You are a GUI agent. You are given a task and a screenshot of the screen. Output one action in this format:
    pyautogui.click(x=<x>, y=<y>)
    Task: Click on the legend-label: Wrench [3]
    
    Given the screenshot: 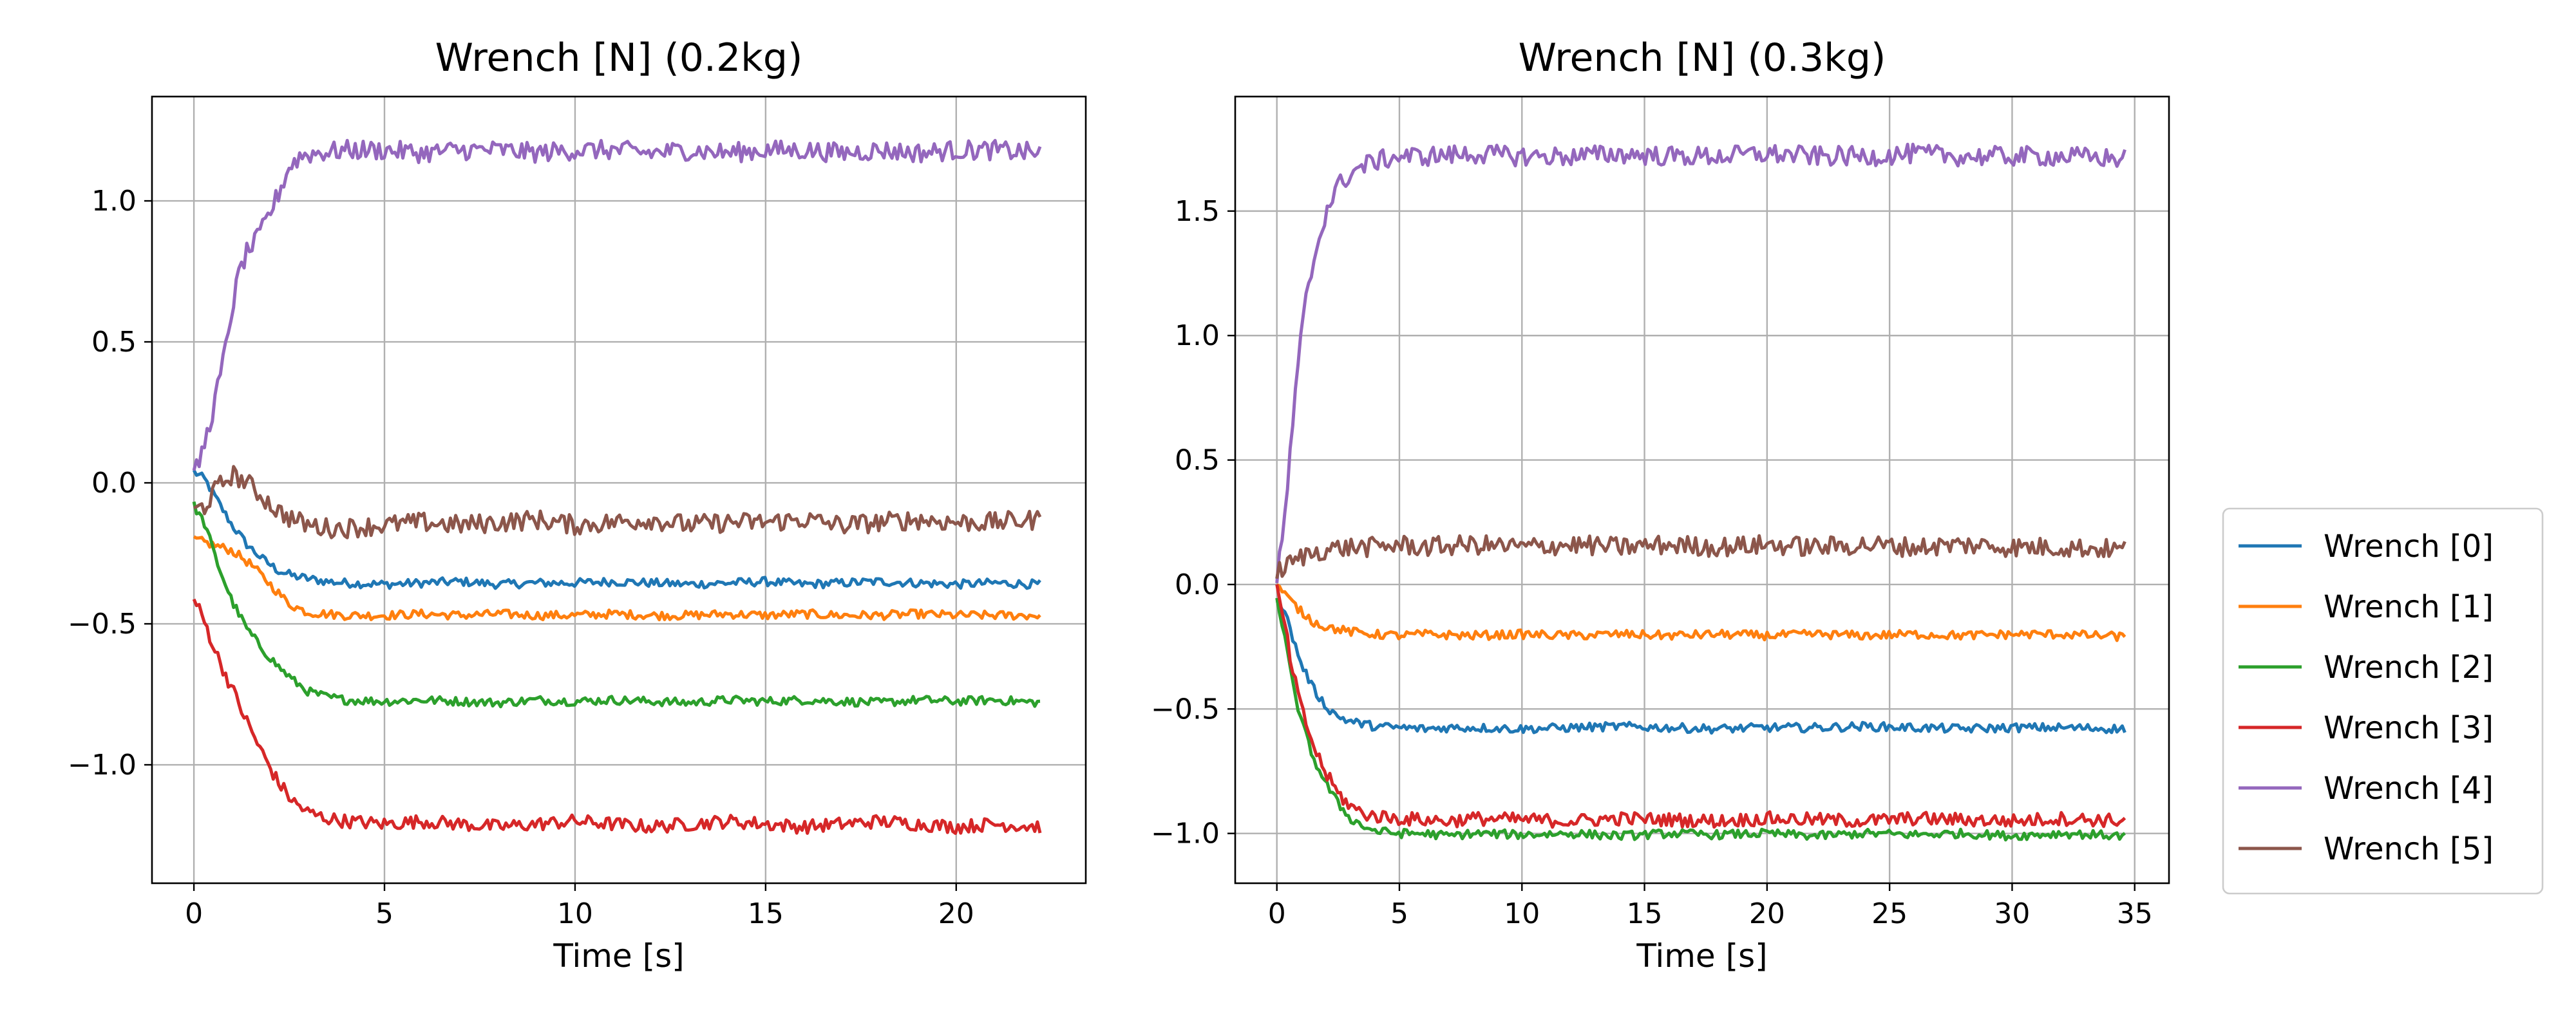 What is the action you would take?
    pyautogui.click(x=2409, y=728)
    